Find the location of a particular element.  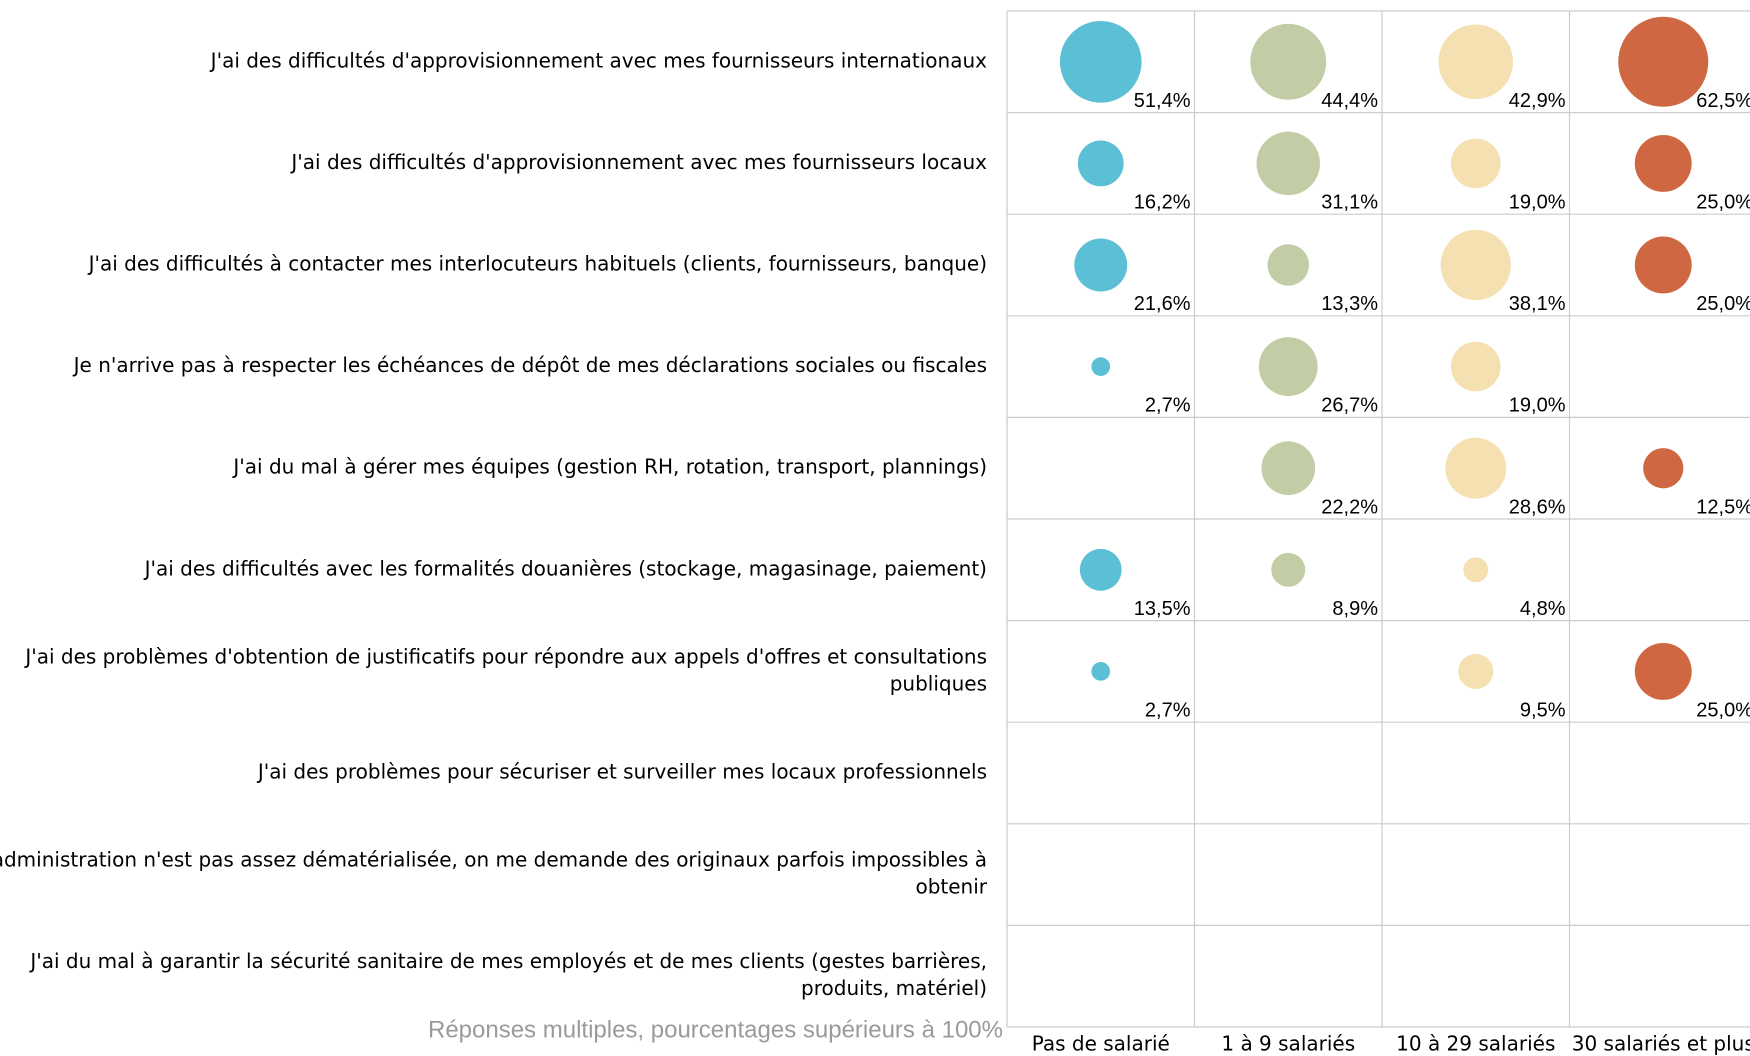

row-label: produits, matériel) is located at coordinates (894, 988).